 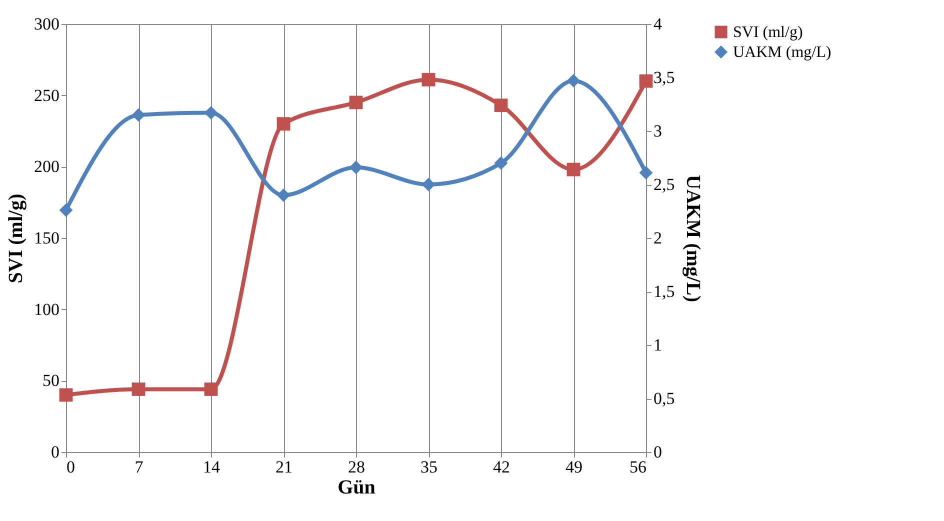 I want to click on legend-label: SVI (ml/g), so click(x=768, y=32).